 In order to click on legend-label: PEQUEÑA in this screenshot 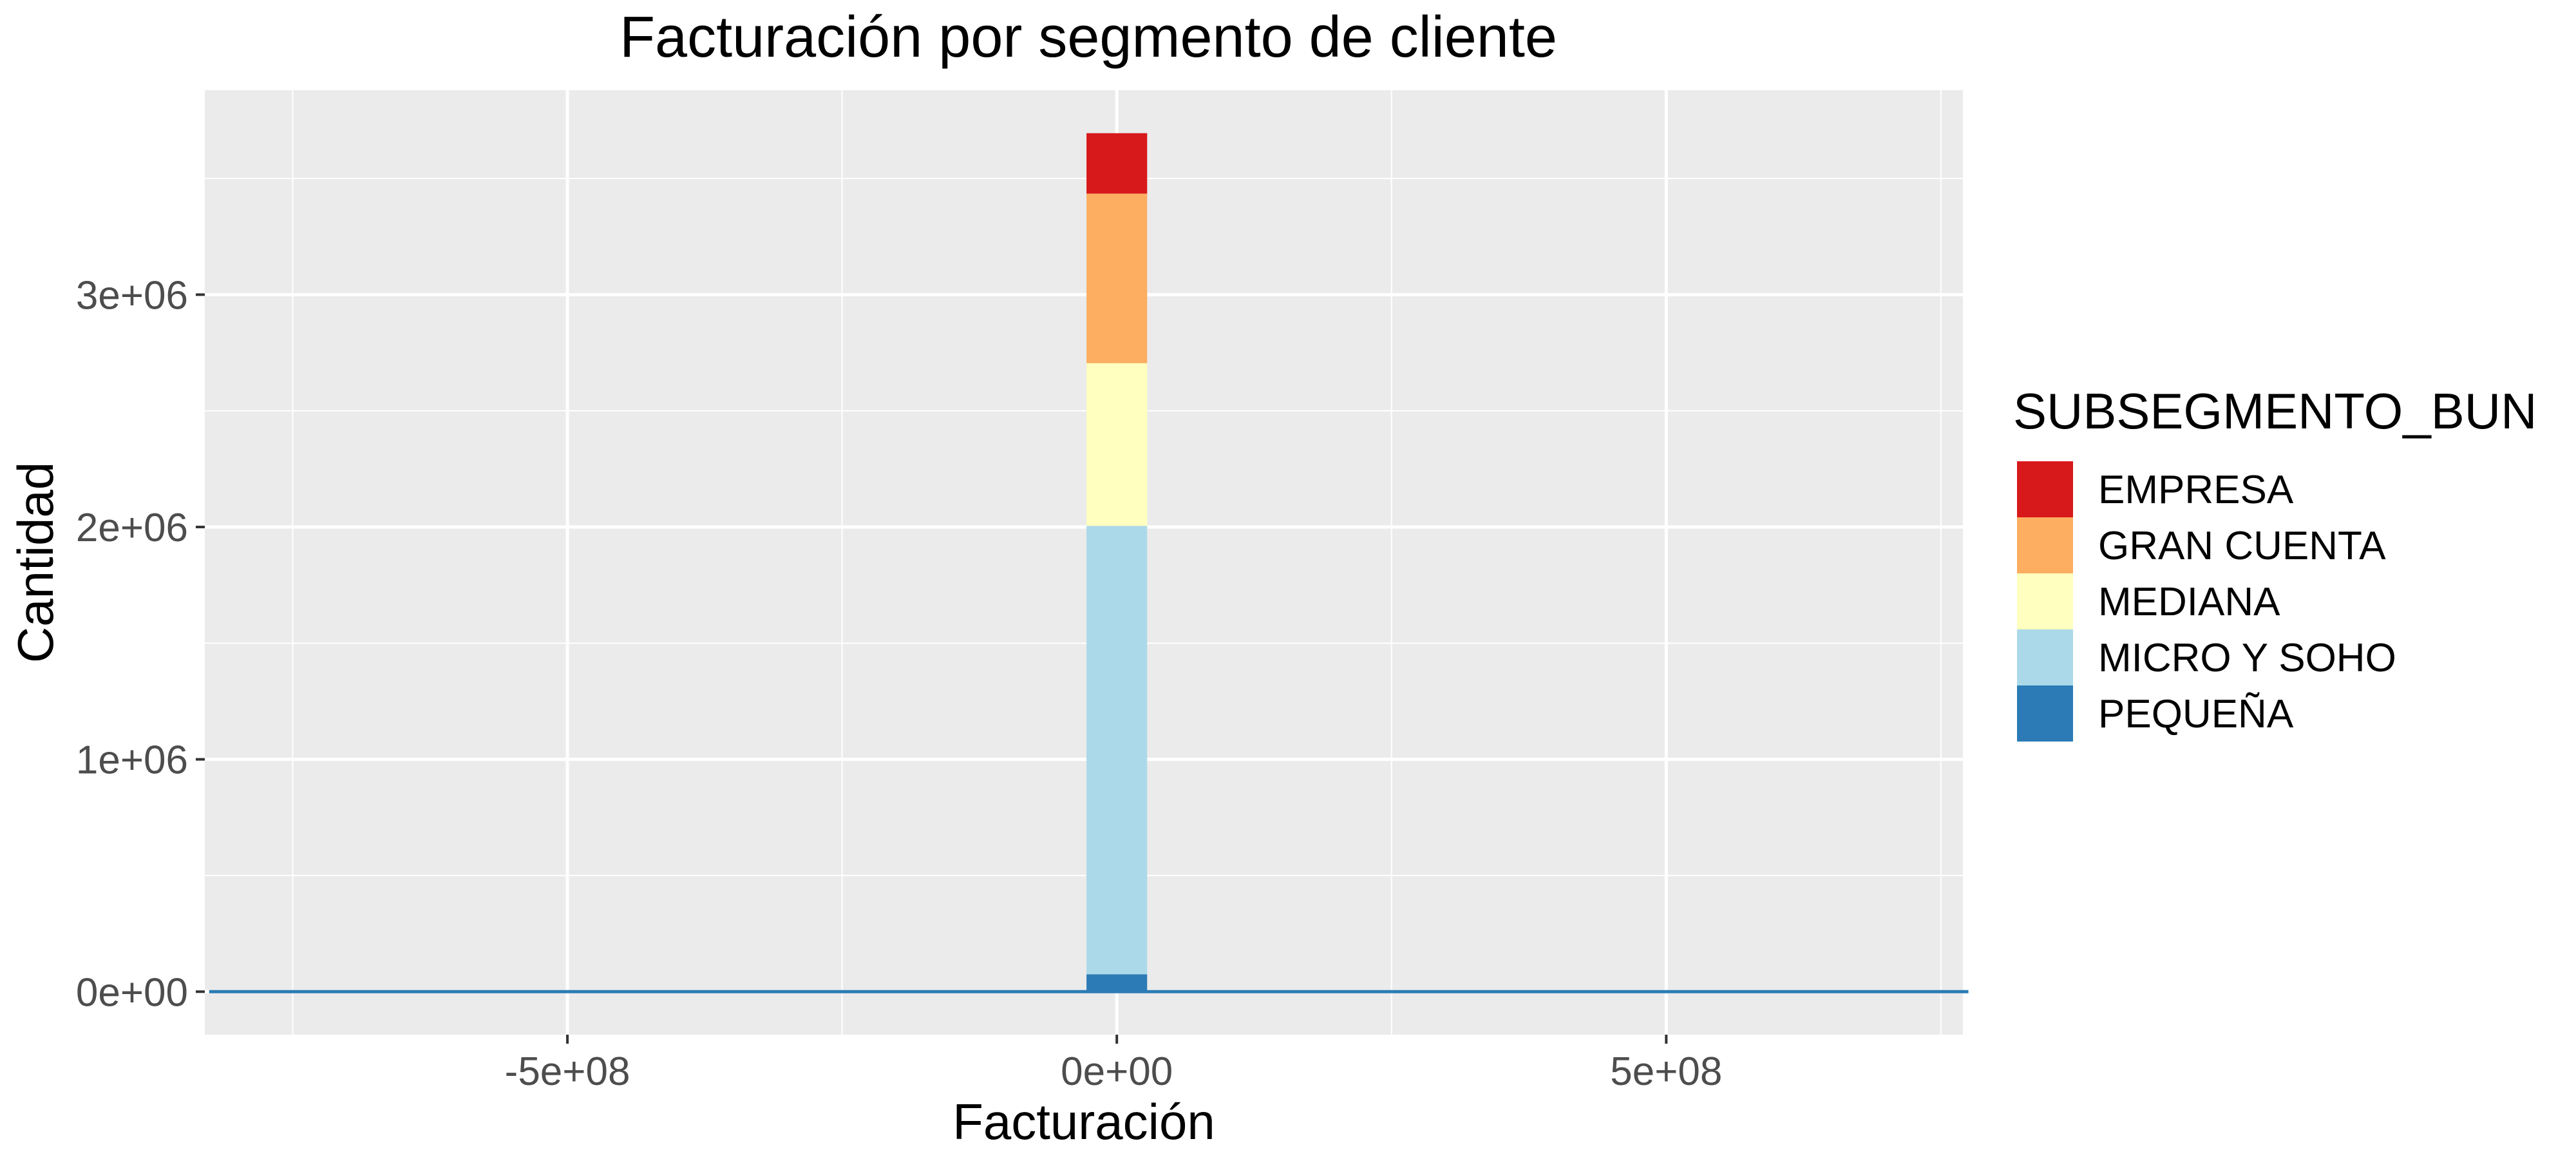, I will do `click(2196, 714)`.